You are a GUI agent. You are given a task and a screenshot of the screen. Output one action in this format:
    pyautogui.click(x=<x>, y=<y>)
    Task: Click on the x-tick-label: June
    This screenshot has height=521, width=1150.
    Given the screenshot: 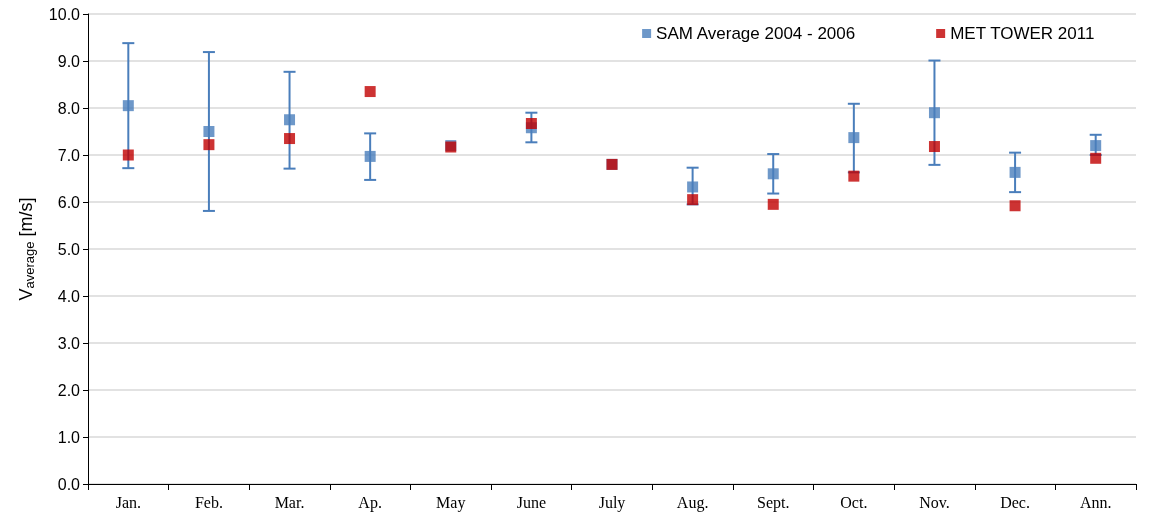 What is the action you would take?
    pyautogui.click(x=531, y=502)
    